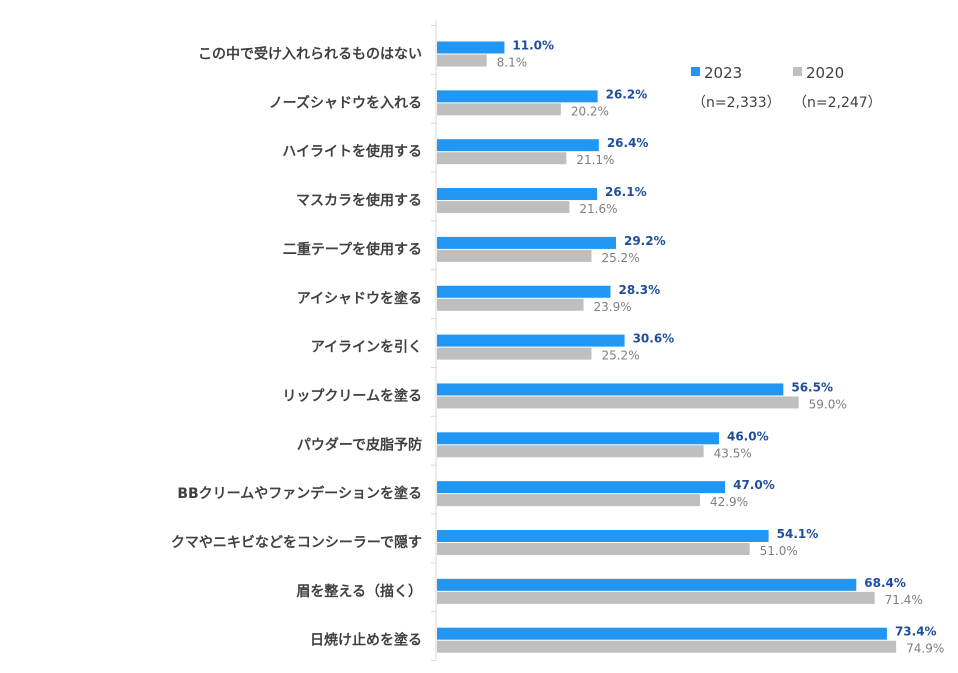  Describe the element at coordinates (639, 290) in the screenshot. I see `data-label-2023: 28.3%` at that location.